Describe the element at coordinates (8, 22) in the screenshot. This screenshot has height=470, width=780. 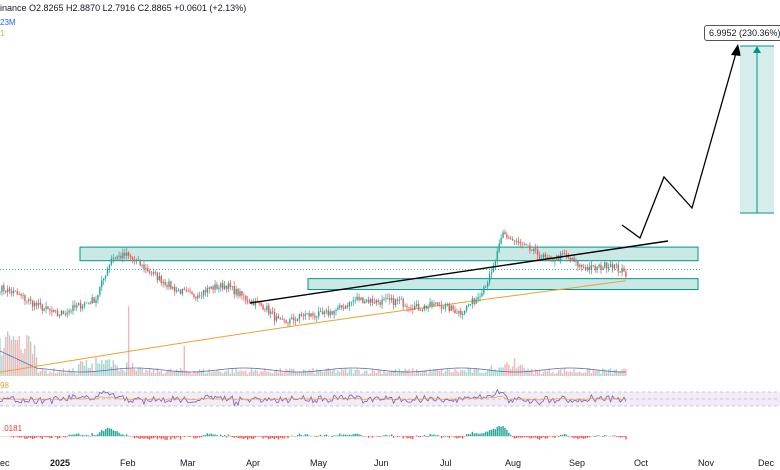
I see `volume-legend: 23M` at that location.